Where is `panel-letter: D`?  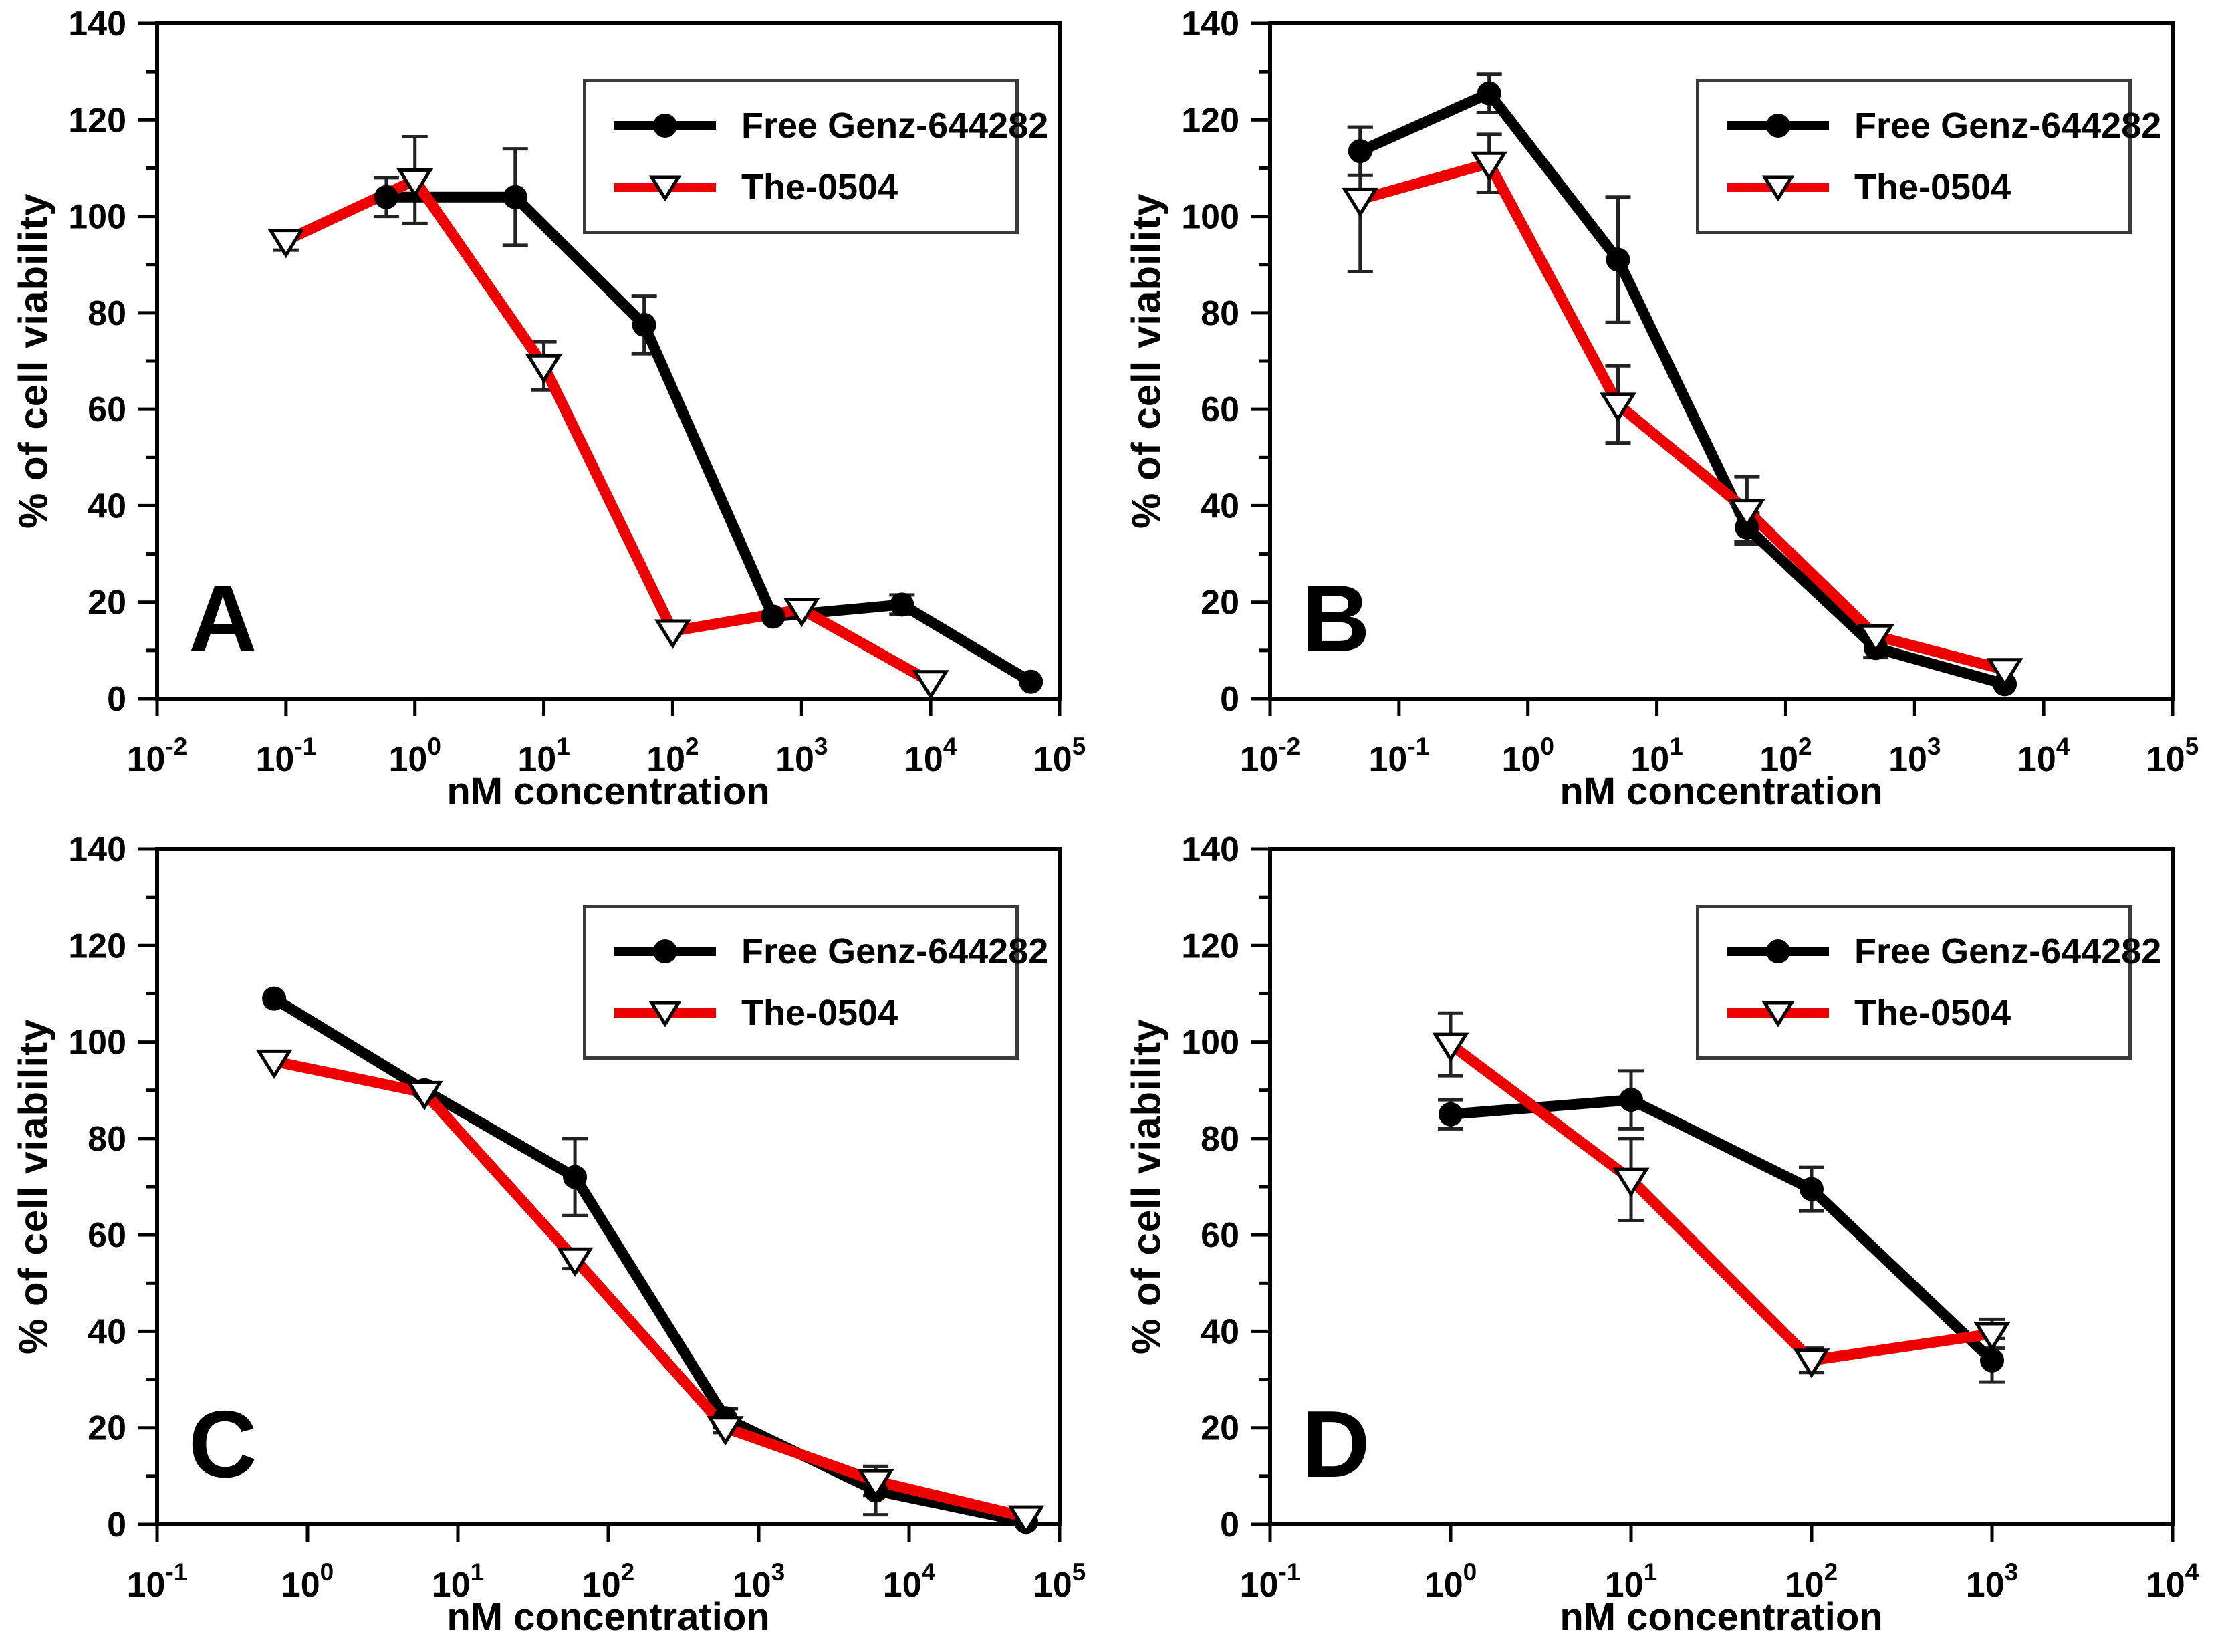
panel-letter: D is located at coordinates (1336, 1445).